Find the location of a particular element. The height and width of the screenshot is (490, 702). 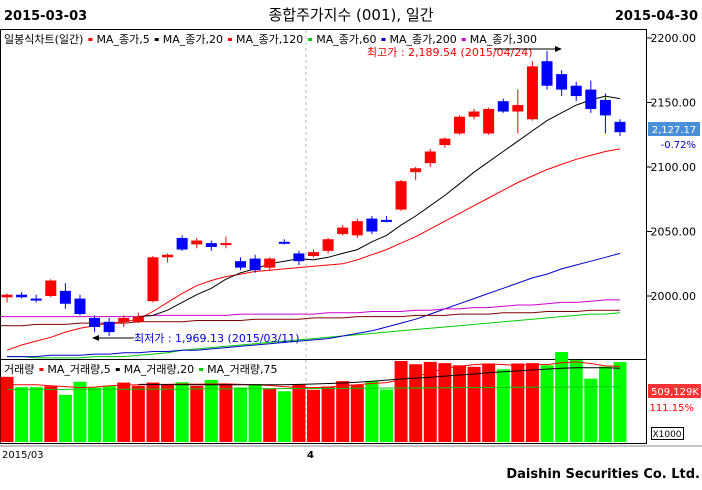

volume-ratio: 111.15% is located at coordinates (672, 408).